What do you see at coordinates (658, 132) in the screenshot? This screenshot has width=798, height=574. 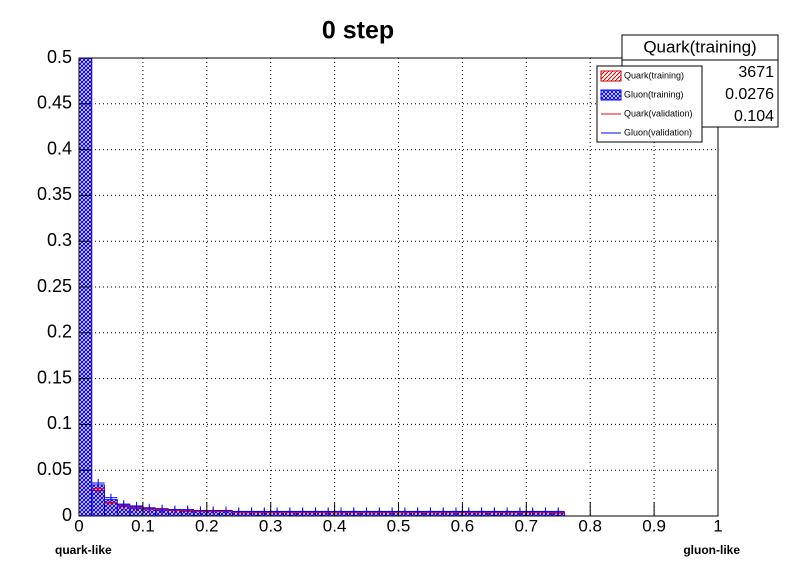 I see `legend-label: Gluon(validation)` at bounding box center [658, 132].